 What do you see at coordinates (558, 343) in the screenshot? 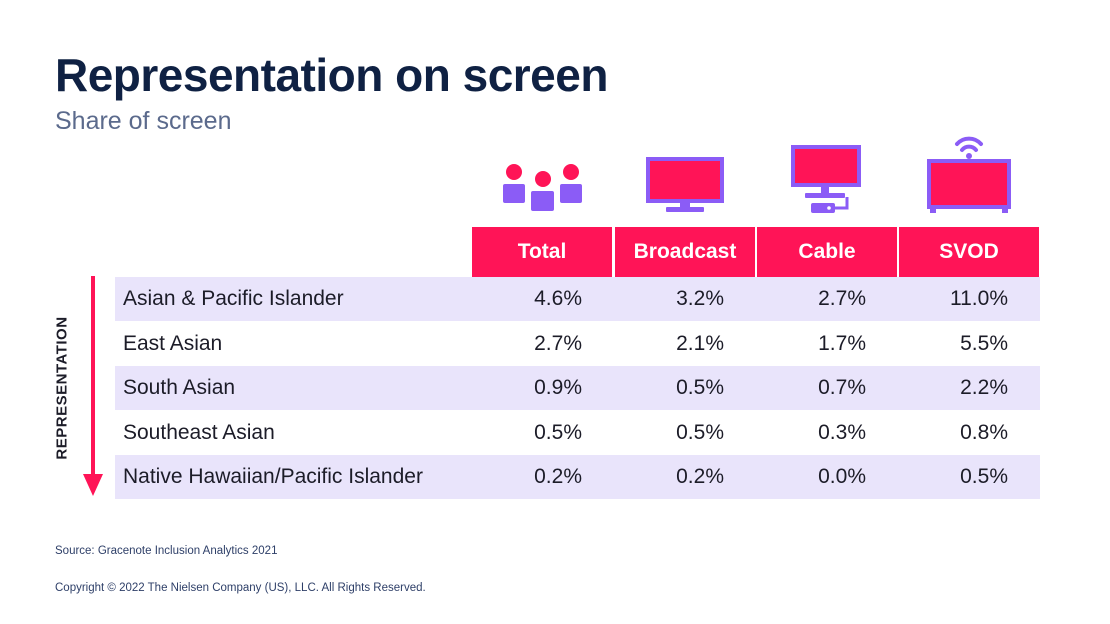
I see `cell-total: 2.7%` at bounding box center [558, 343].